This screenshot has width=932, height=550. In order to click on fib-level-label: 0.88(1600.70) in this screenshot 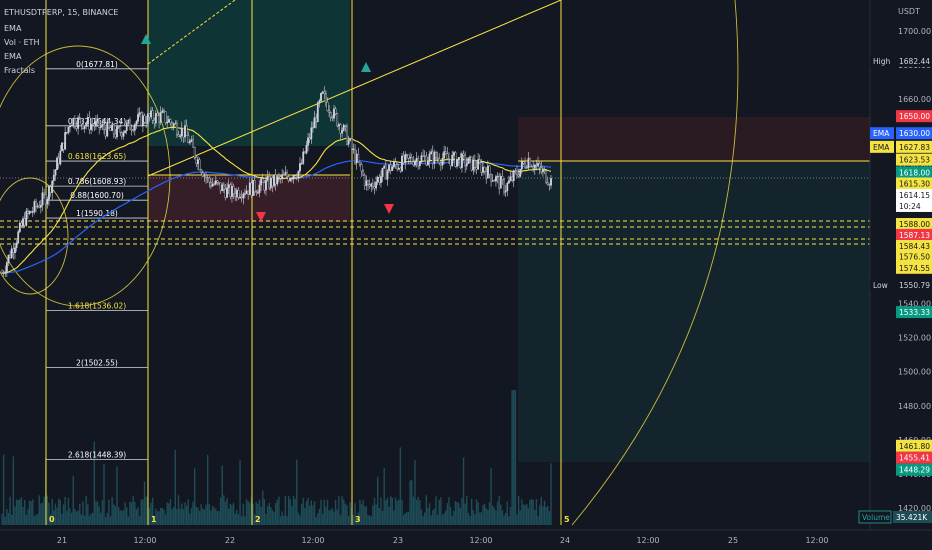, I will do `click(97, 195)`.